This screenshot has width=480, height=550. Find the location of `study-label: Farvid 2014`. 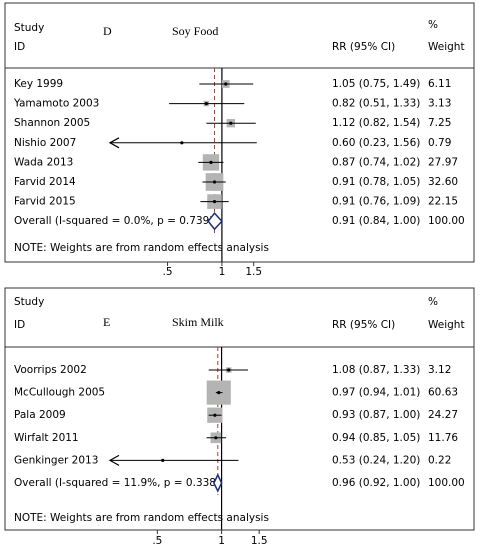

study-label: Farvid 2014 is located at coordinates (45, 182).